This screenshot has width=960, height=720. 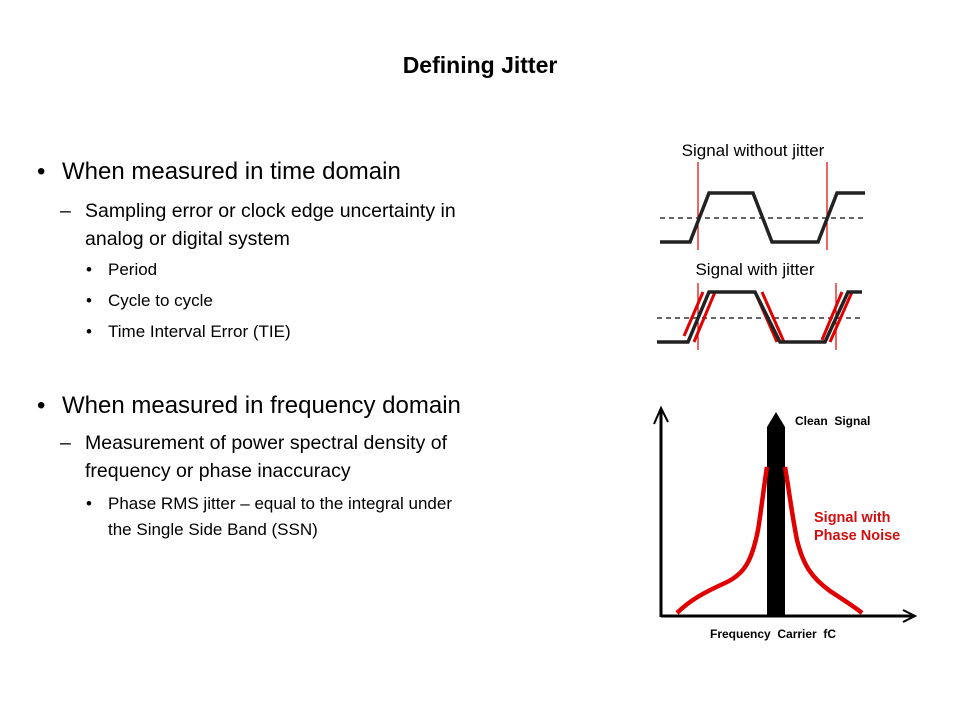 What do you see at coordinates (857, 536) in the screenshot?
I see `phase-noise-label: Phase Noise` at bounding box center [857, 536].